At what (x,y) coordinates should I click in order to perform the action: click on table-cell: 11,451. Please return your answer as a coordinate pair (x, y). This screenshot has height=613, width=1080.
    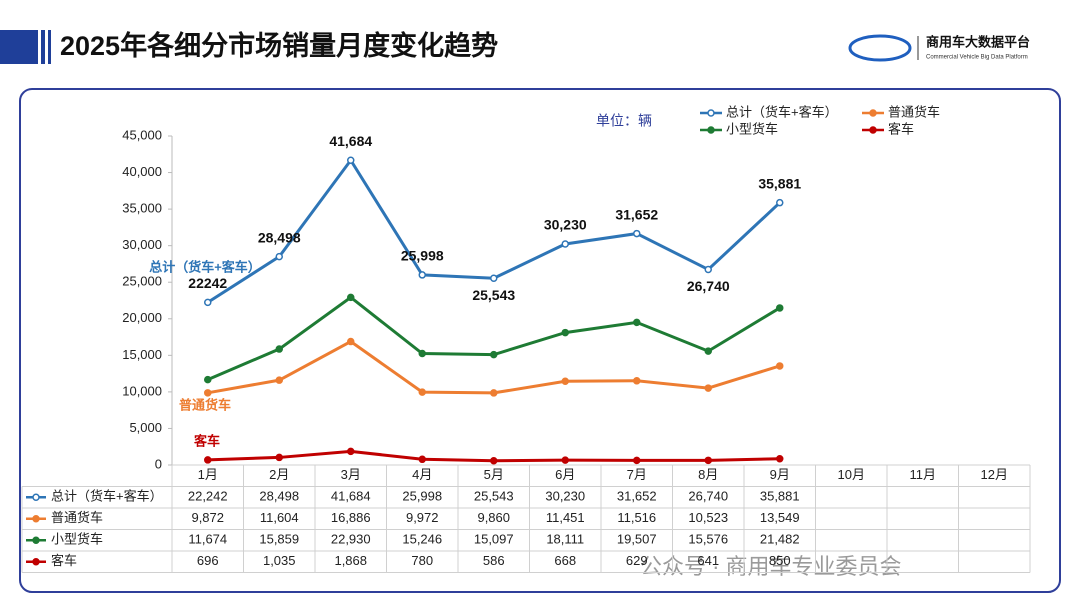
    Looking at the image, I should click on (565, 517).